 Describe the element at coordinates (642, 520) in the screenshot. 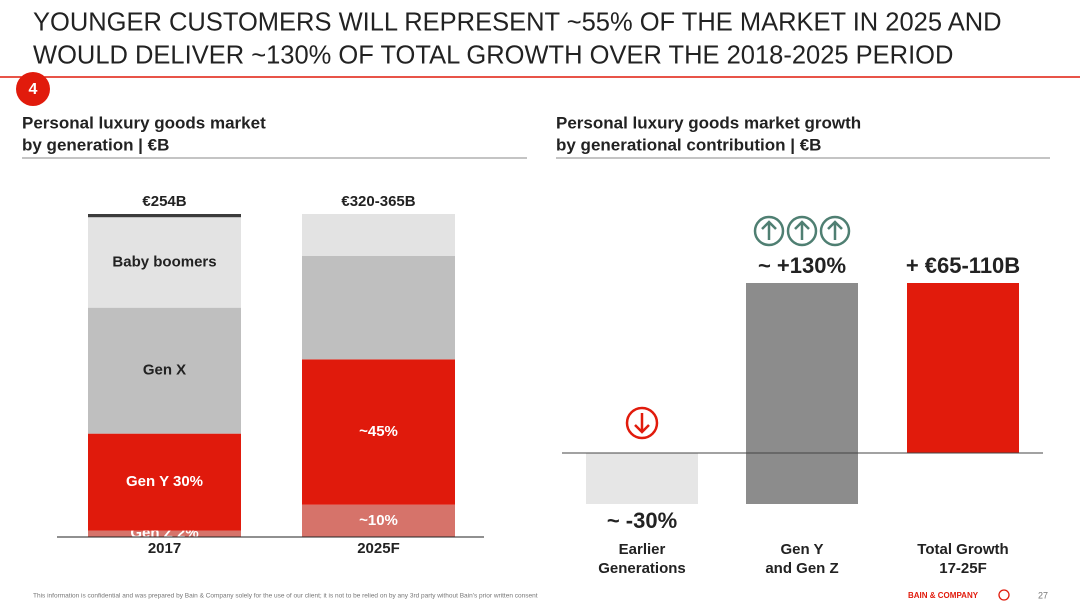

I see `value-label: ~ -30%` at that location.